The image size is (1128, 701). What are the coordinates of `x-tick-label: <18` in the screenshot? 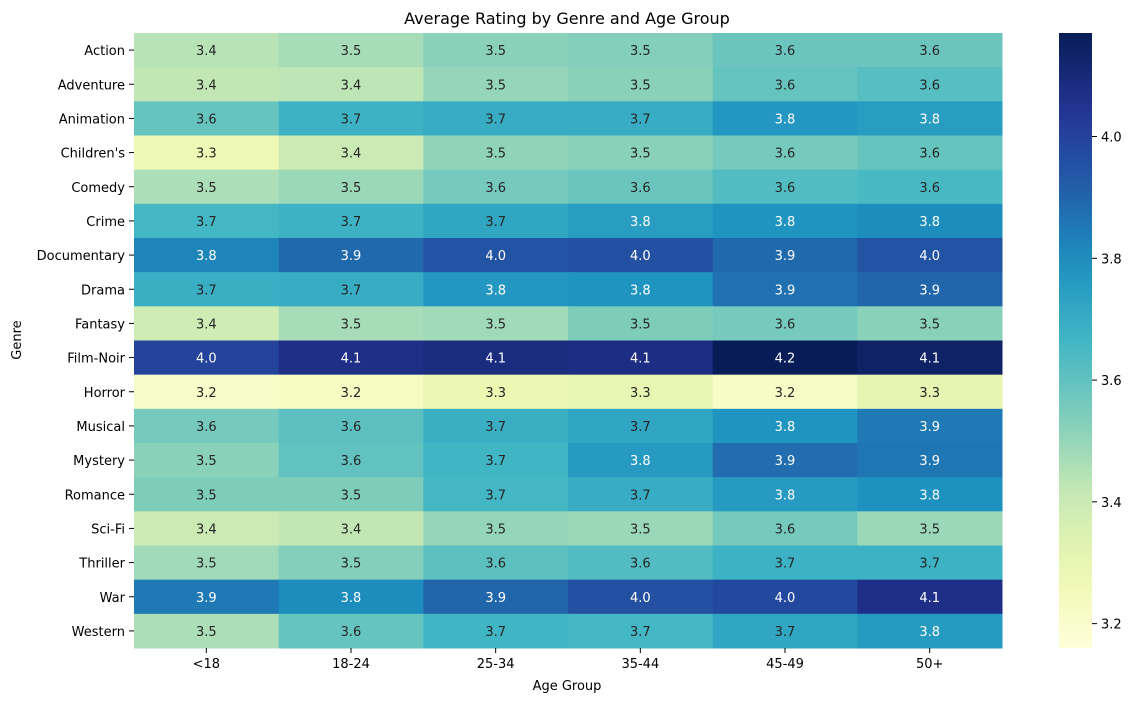 It's located at (206, 664).